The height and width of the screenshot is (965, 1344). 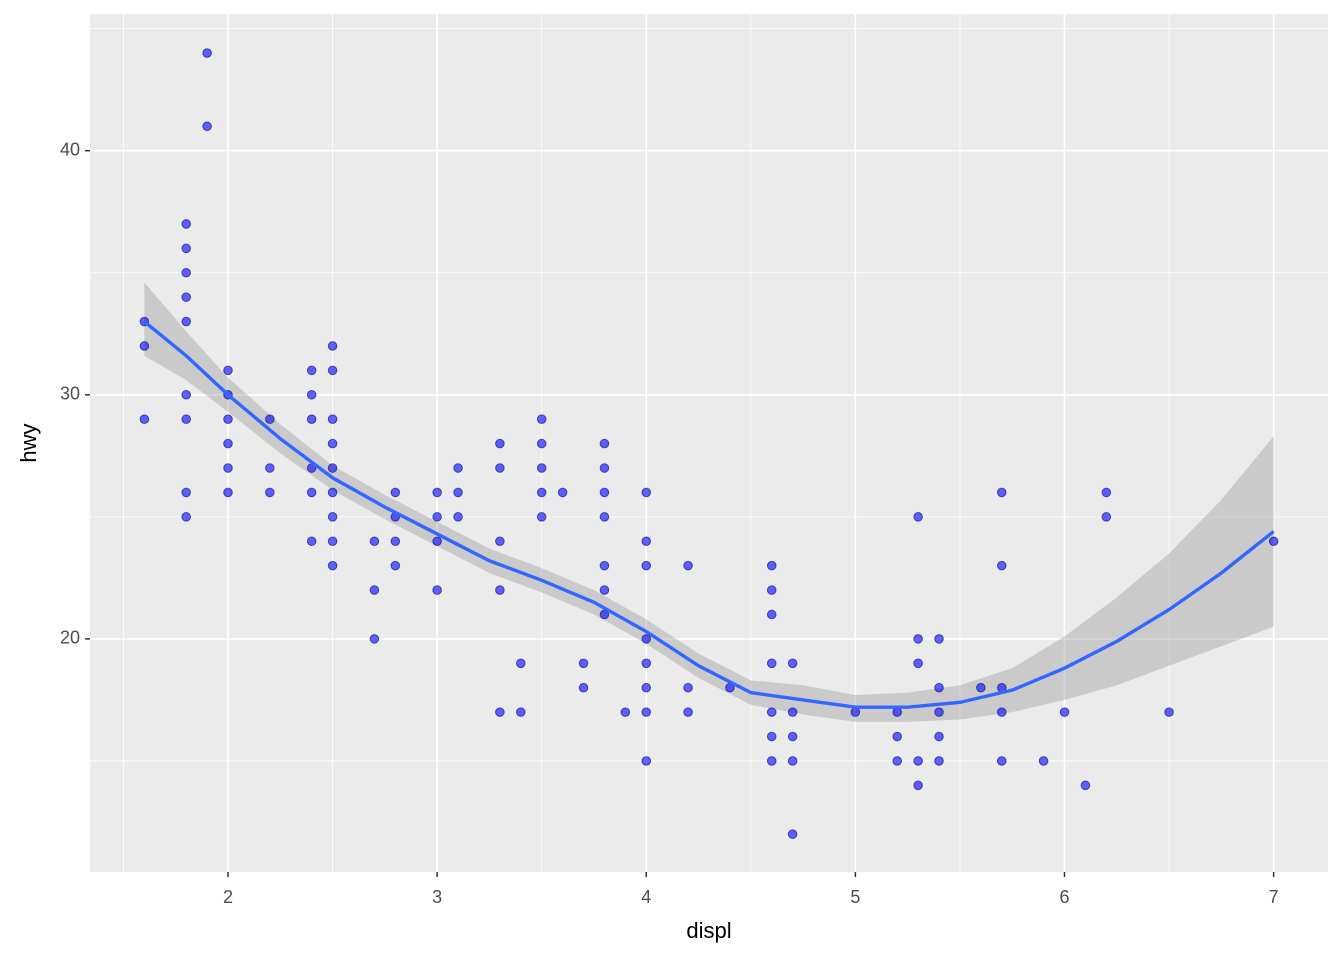 I want to click on x-tick-label: 4, so click(x=646, y=897).